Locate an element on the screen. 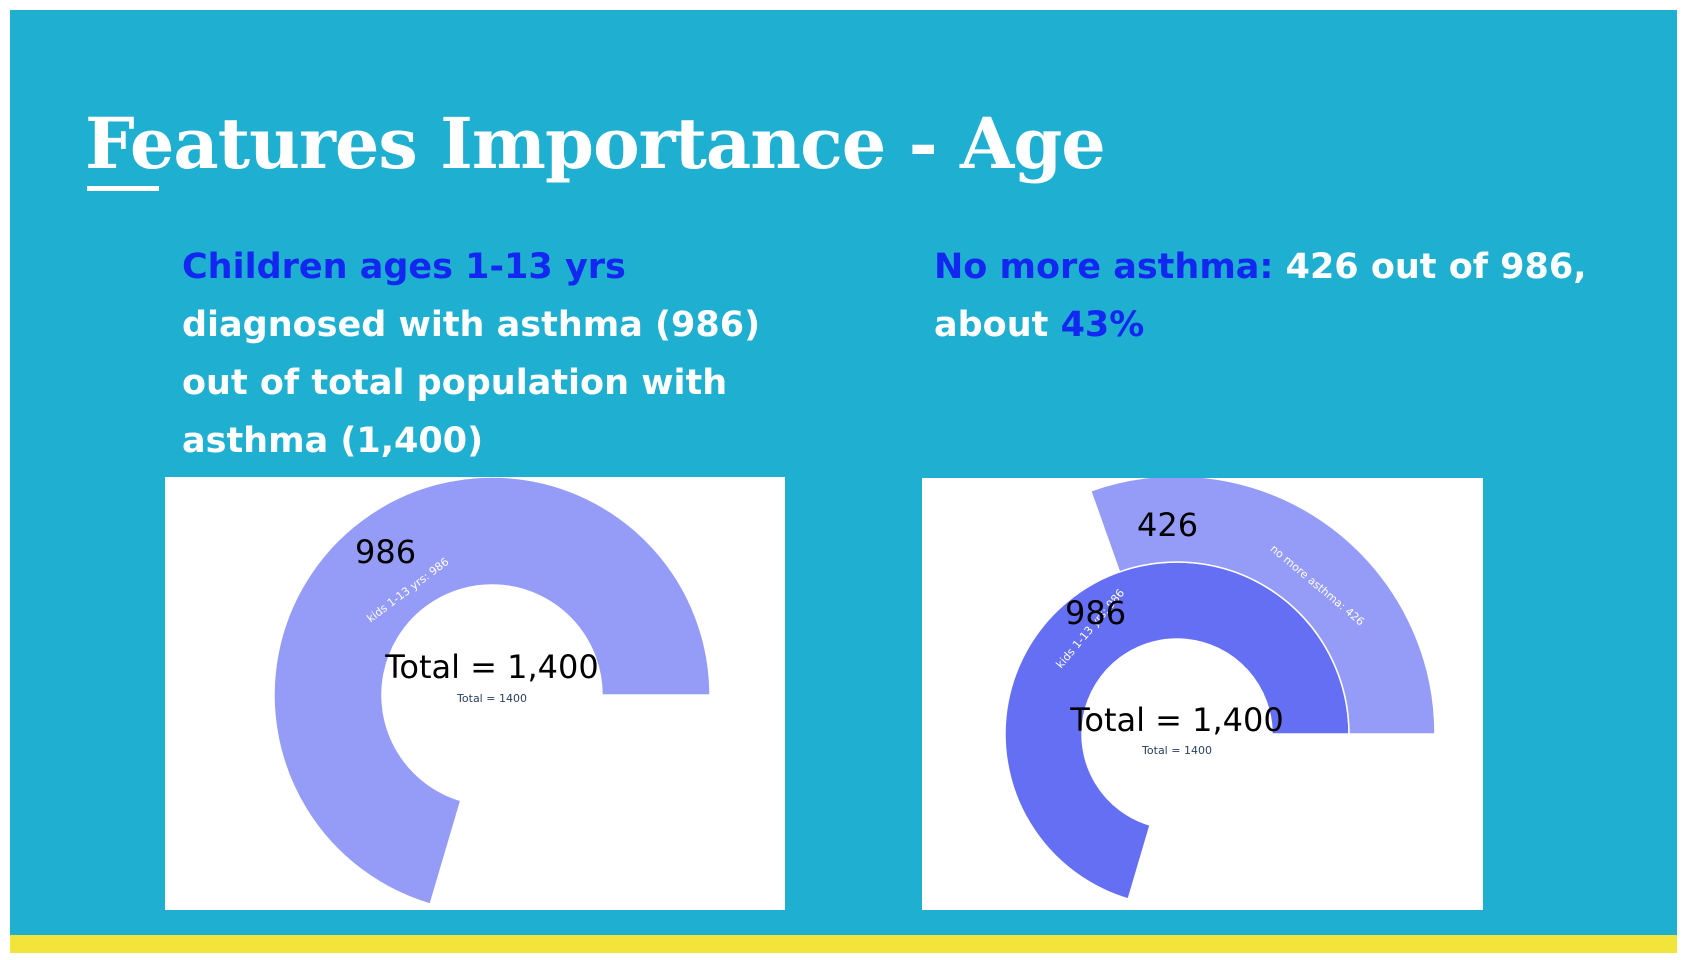  right-highlight-2: 43% is located at coordinates (1102, 325).